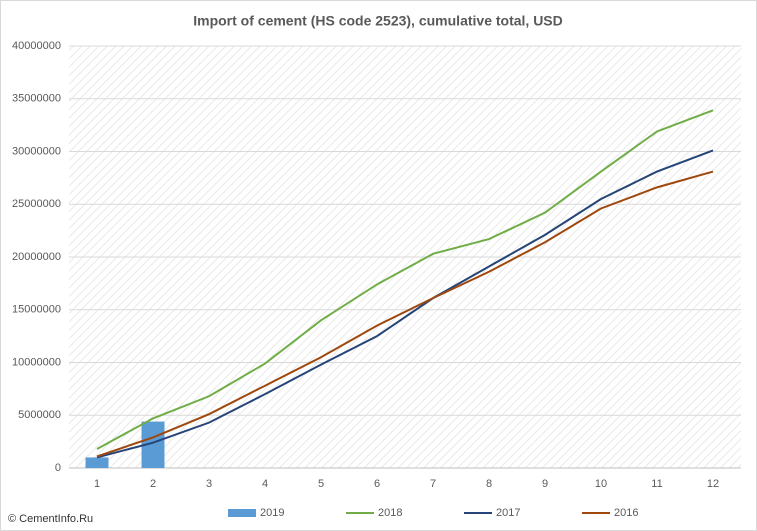  Describe the element at coordinates (36, 99) in the screenshot. I see `y-tick-label: 35000000` at that location.